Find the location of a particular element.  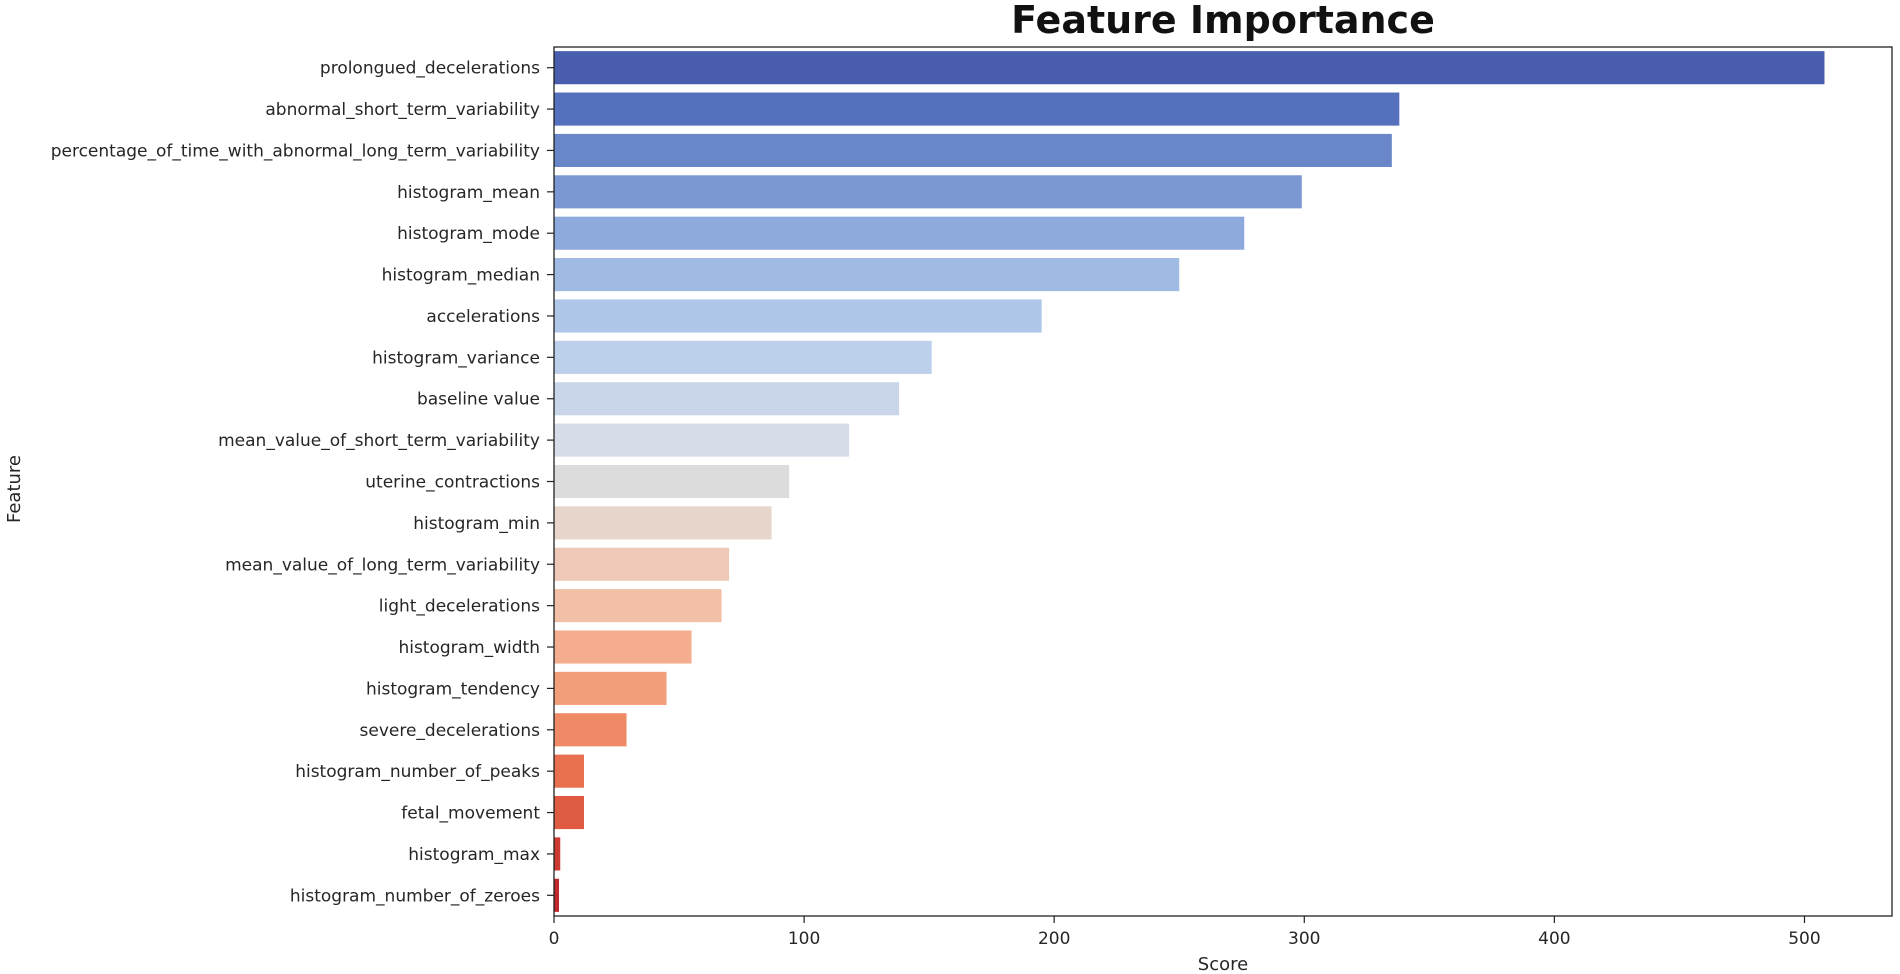

bar-histogram-number-of-peaks is located at coordinates (569, 771).